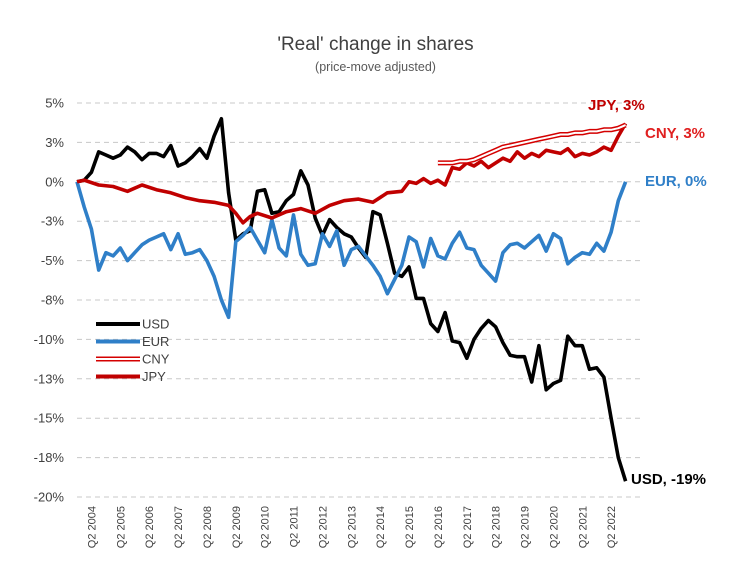 This screenshot has width=751, height=575. I want to click on x-tick-label: Q2 2006, so click(150, 527).